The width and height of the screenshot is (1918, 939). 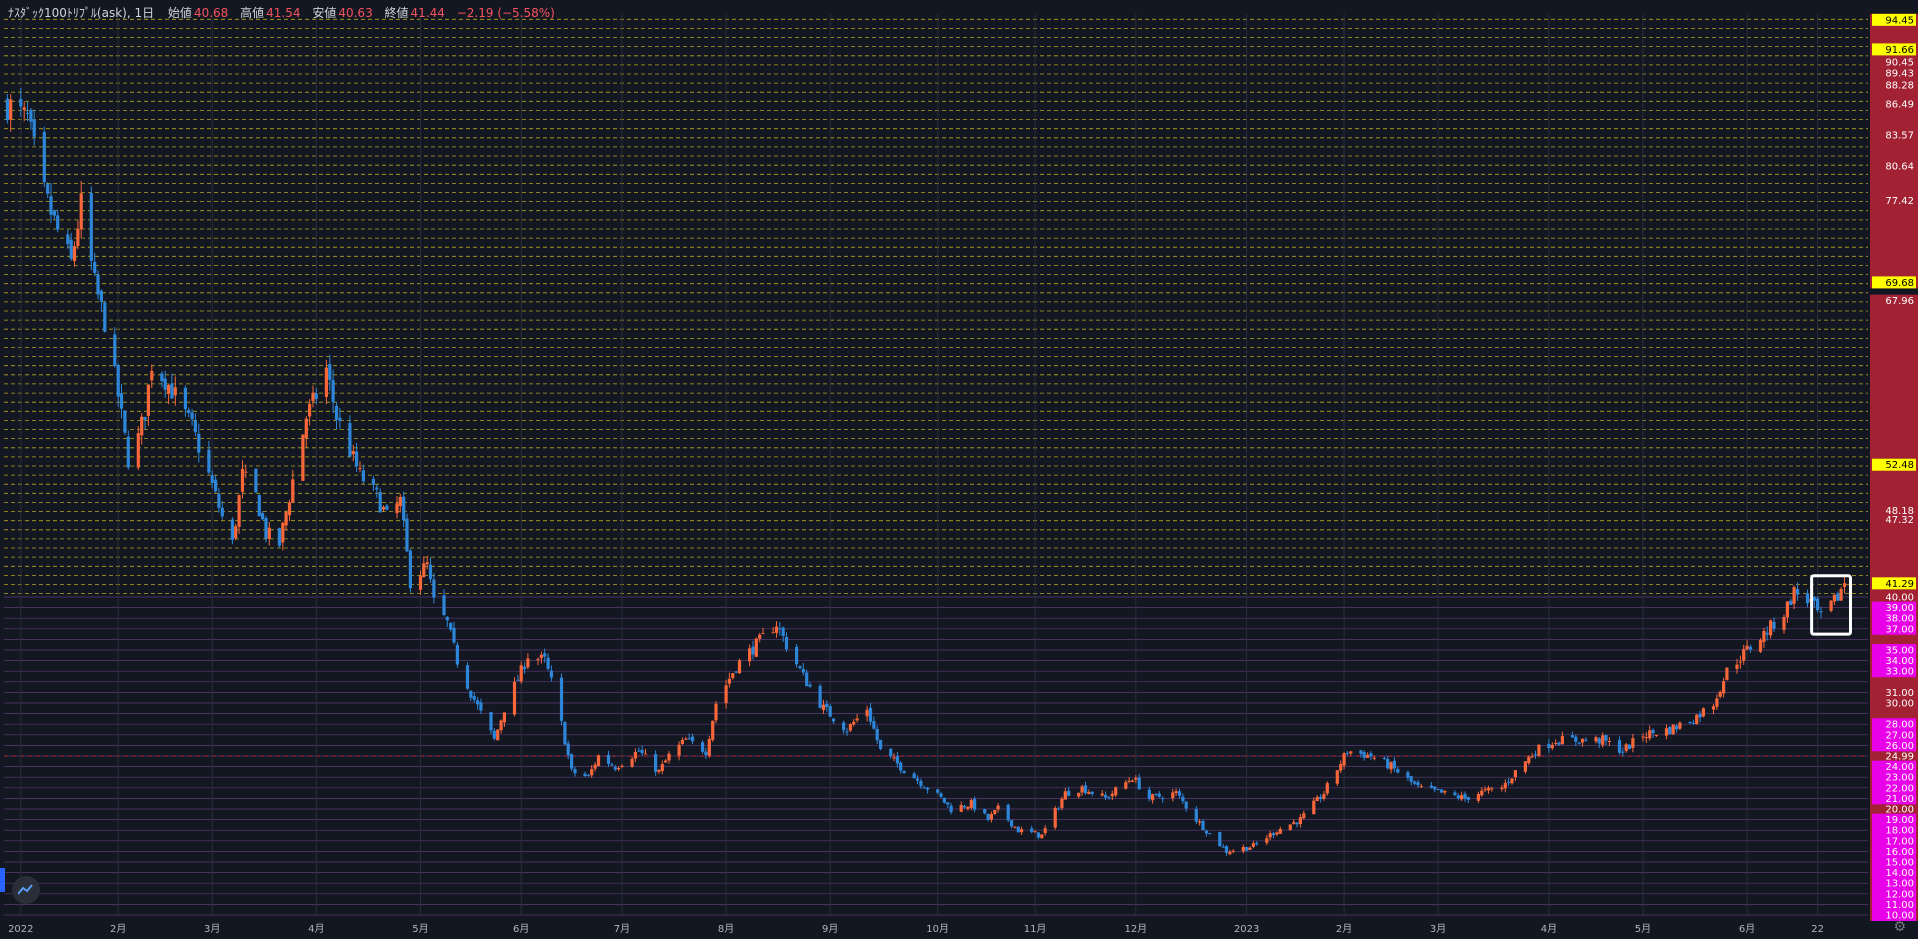 I want to click on symbol-title: ﾅｽﾀﾞｯｸ100ﾄﾘﾌﾟﾙ(ask), 1日, so click(x=81, y=13).